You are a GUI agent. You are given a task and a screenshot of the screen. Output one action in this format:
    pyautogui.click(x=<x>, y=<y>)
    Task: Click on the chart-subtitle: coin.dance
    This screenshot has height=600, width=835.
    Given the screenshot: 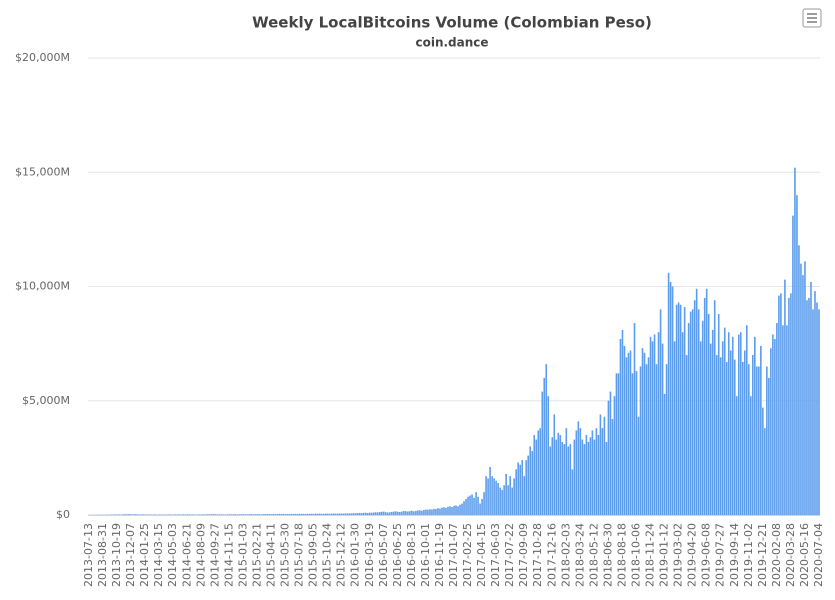 What is the action you would take?
    pyautogui.click(x=451, y=43)
    